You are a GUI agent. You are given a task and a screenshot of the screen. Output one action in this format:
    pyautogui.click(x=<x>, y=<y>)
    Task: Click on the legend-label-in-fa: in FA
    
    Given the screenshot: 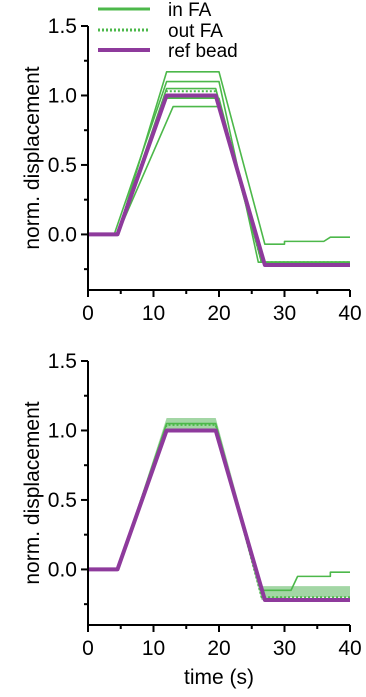 What is the action you would take?
    pyautogui.click(x=190, y=10)
    